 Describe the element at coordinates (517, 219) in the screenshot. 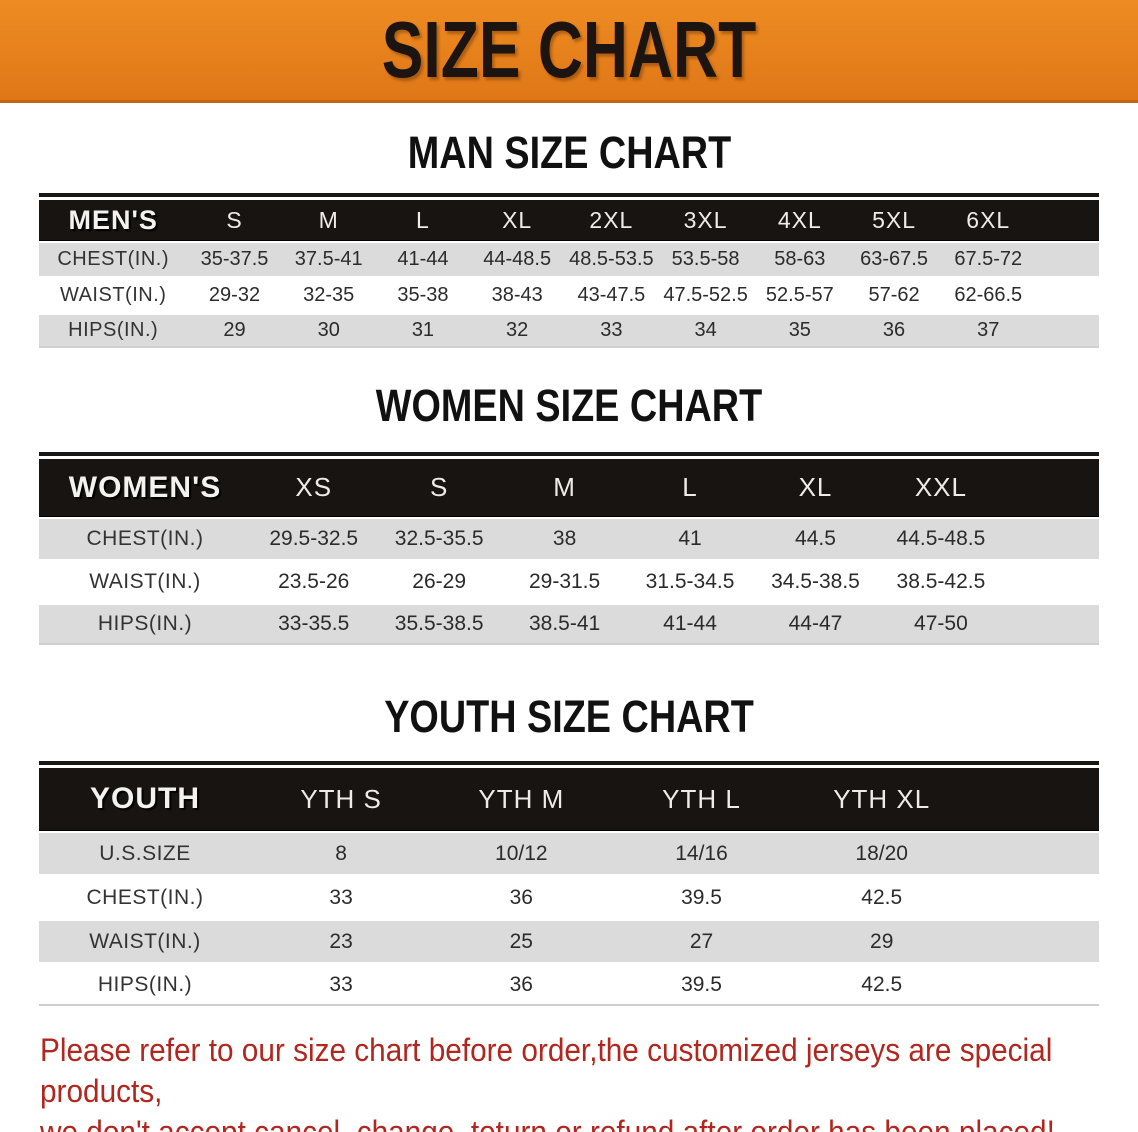

I see `men-size-col-xl: XL` at that location.